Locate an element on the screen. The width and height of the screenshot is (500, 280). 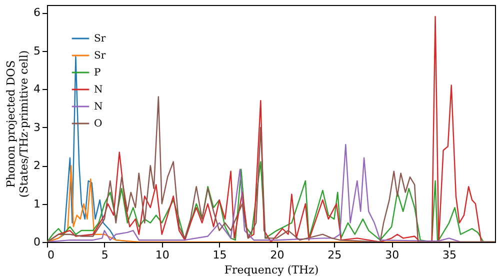
y-tick-label: 1 is located at coordinates (37, 203).